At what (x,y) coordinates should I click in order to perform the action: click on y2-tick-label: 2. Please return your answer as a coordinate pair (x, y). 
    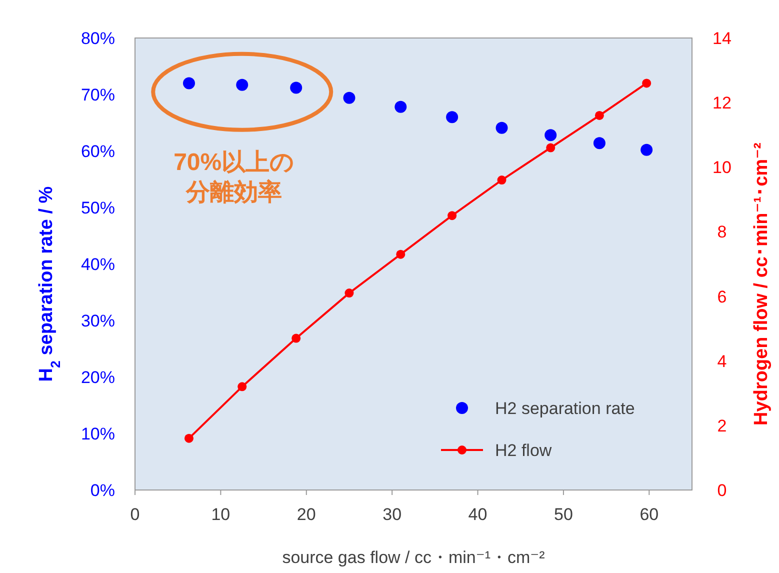
    Looking at the image, I should click on (722, 426).